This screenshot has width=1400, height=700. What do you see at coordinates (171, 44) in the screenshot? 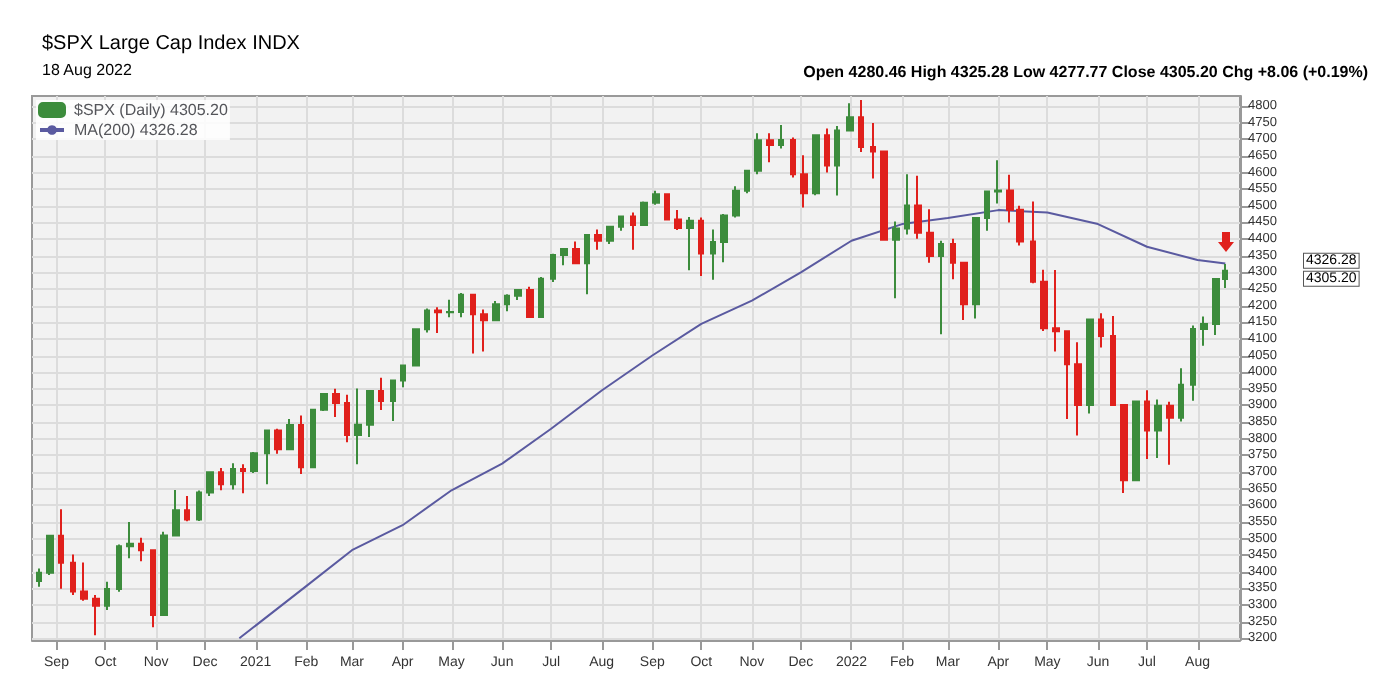
I see `chart-title: $SPX Large Cap Index INDX` at bounding box center [171, 44].